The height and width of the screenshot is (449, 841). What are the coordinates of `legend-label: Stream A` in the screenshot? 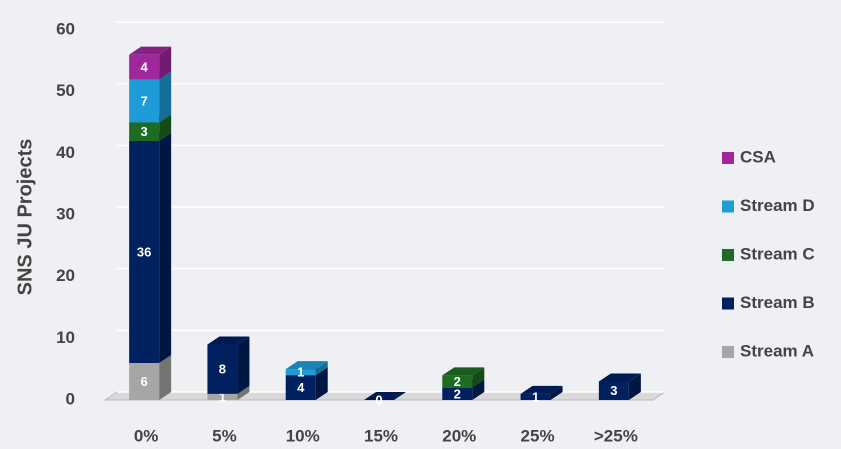 It's located at (777, 350).